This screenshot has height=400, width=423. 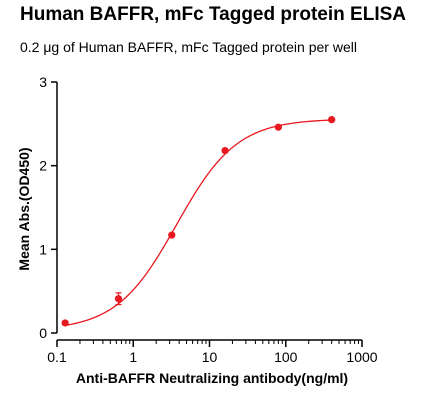 I want to click on y-tick-label: 3, so click(x=43, y=82).